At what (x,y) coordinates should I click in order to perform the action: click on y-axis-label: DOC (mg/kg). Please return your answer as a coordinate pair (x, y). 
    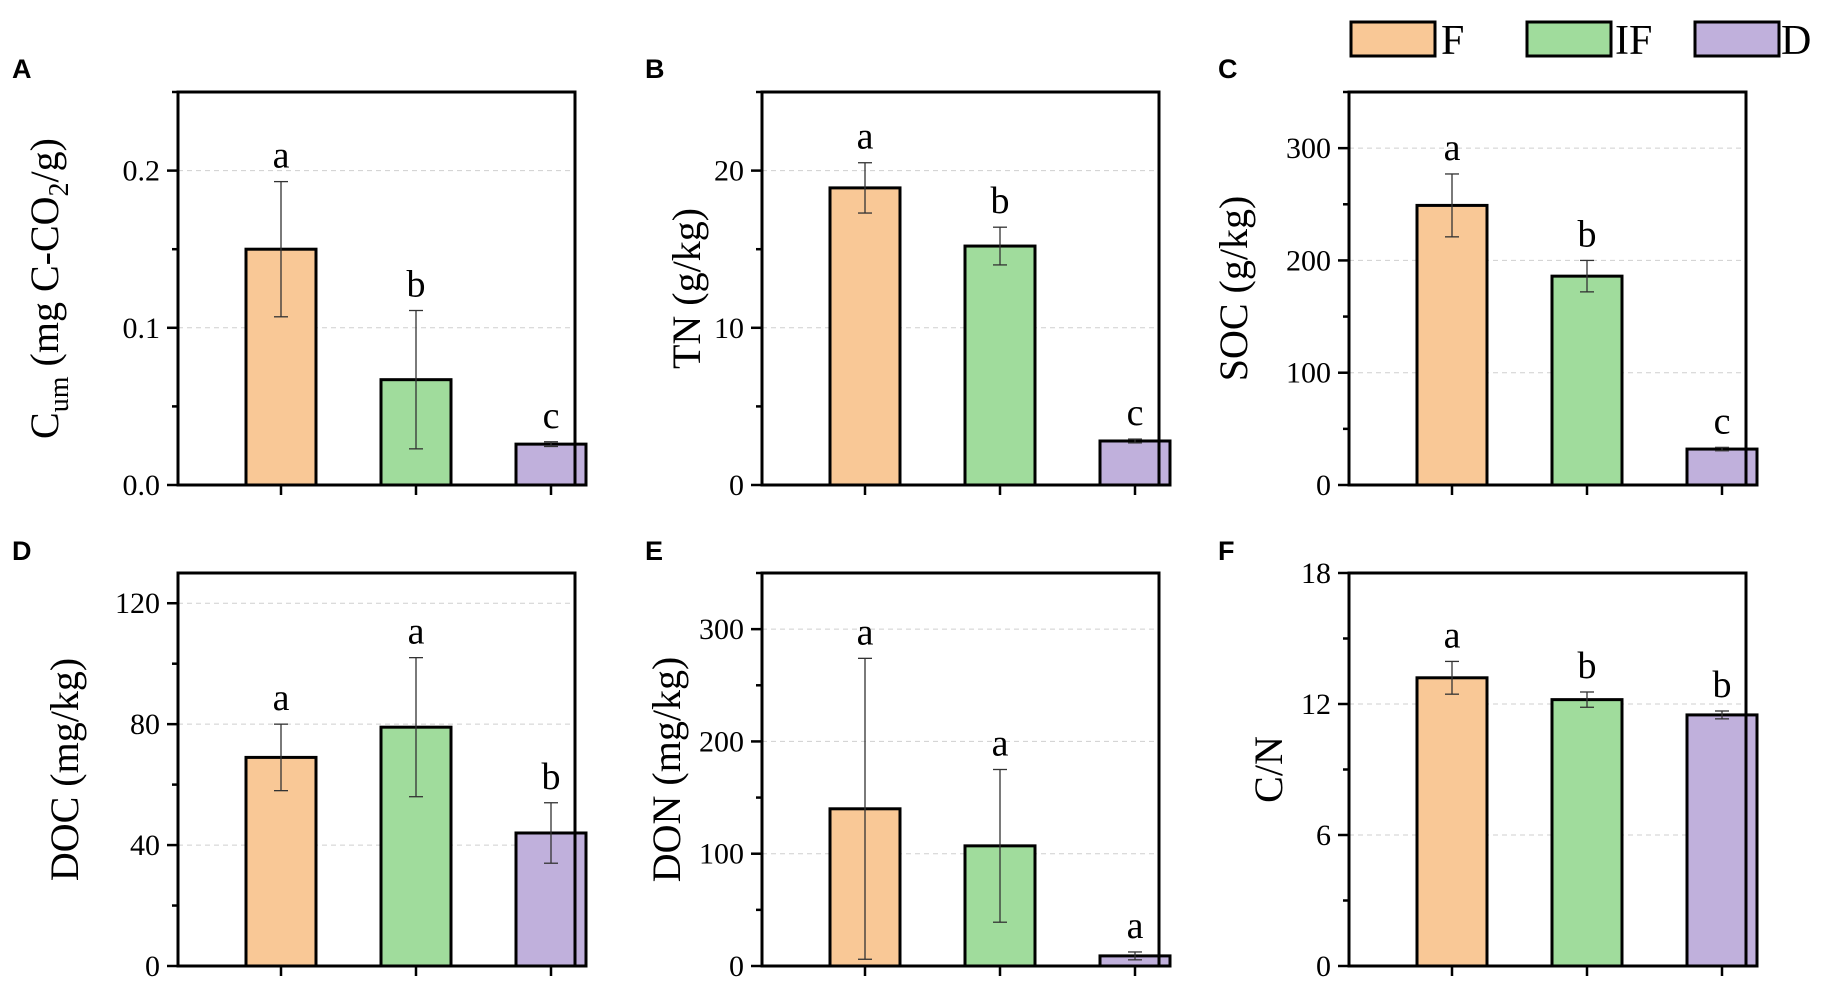
    Looking at the image, I should click on (64, 769).